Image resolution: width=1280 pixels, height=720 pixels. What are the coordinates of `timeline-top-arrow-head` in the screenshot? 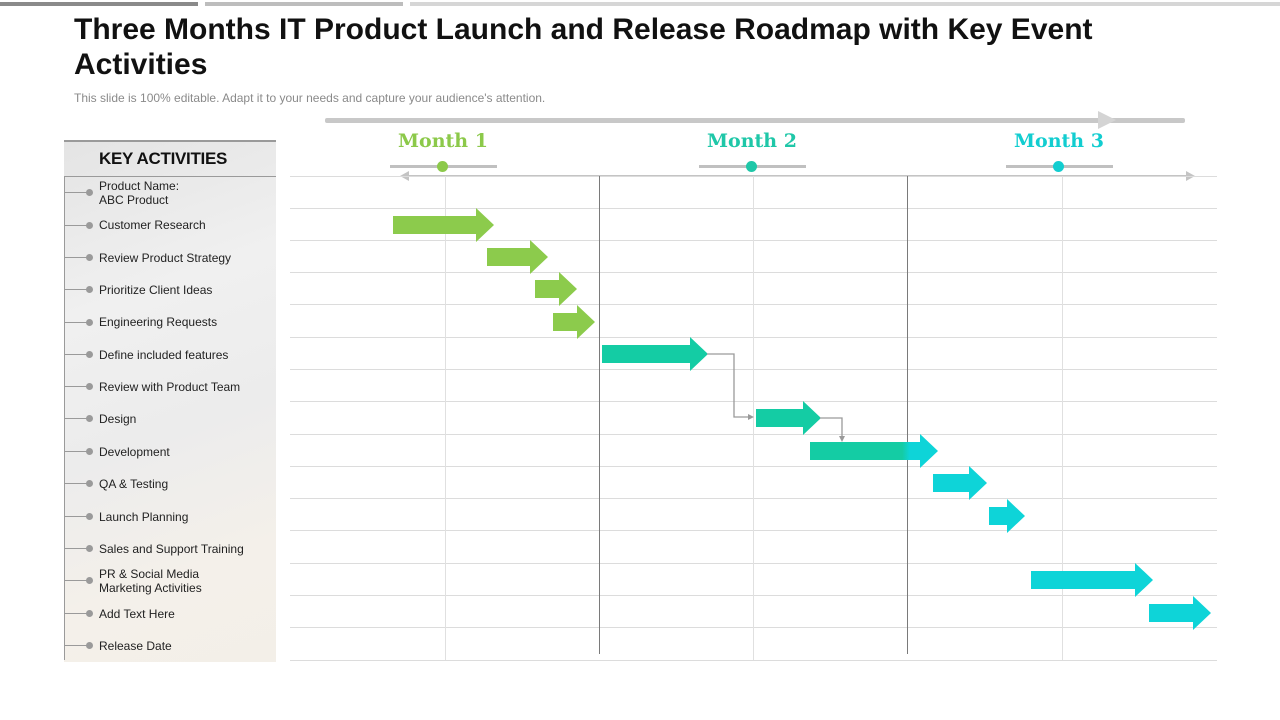 It's located at (1107, 120).